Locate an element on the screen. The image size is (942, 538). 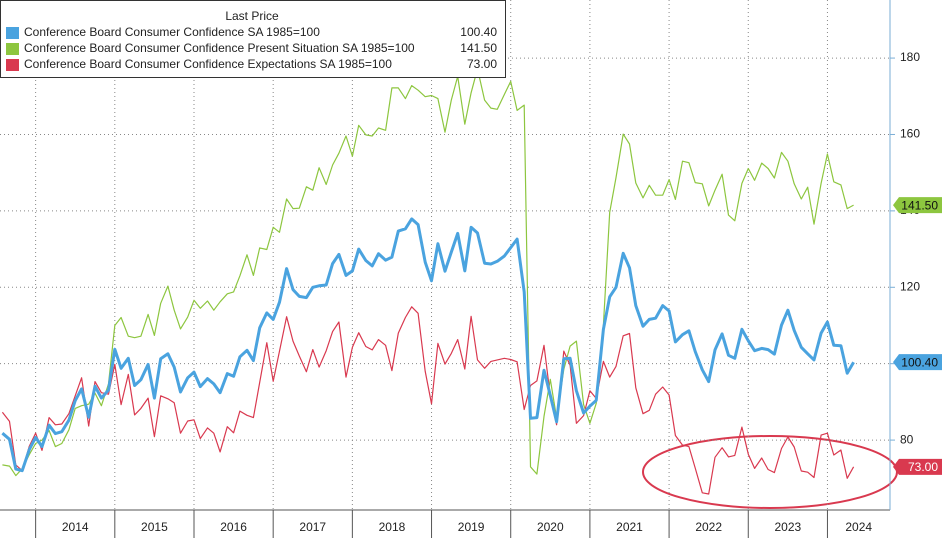
y-tick-label: 160 is located at coordinates (910, 134).